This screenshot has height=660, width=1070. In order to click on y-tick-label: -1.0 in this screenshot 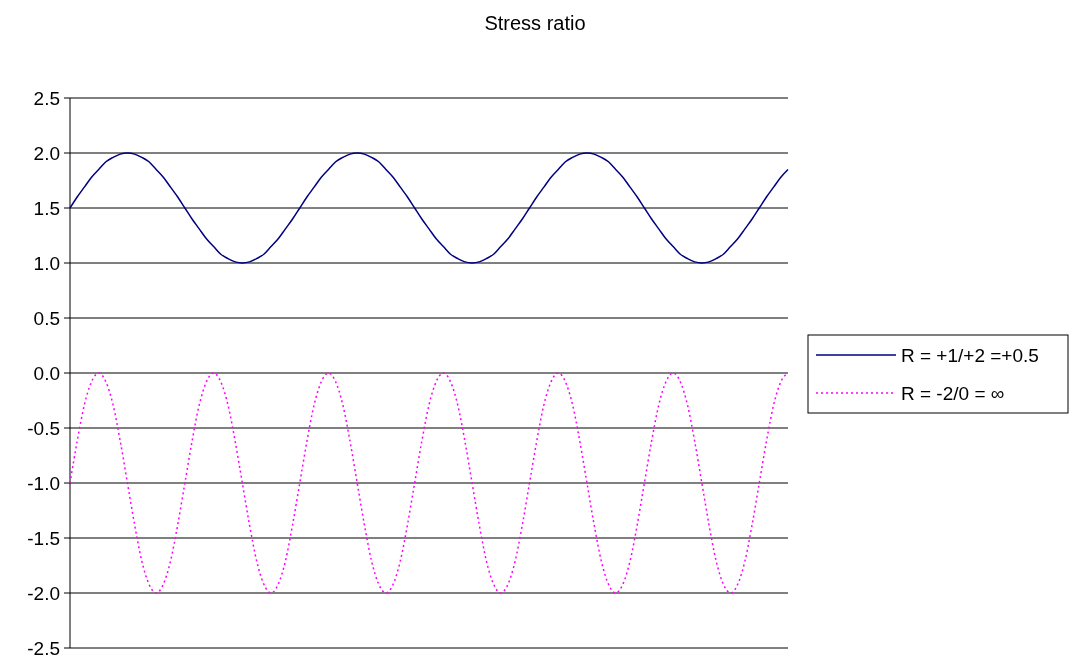, I will do `click(43, 483)`.